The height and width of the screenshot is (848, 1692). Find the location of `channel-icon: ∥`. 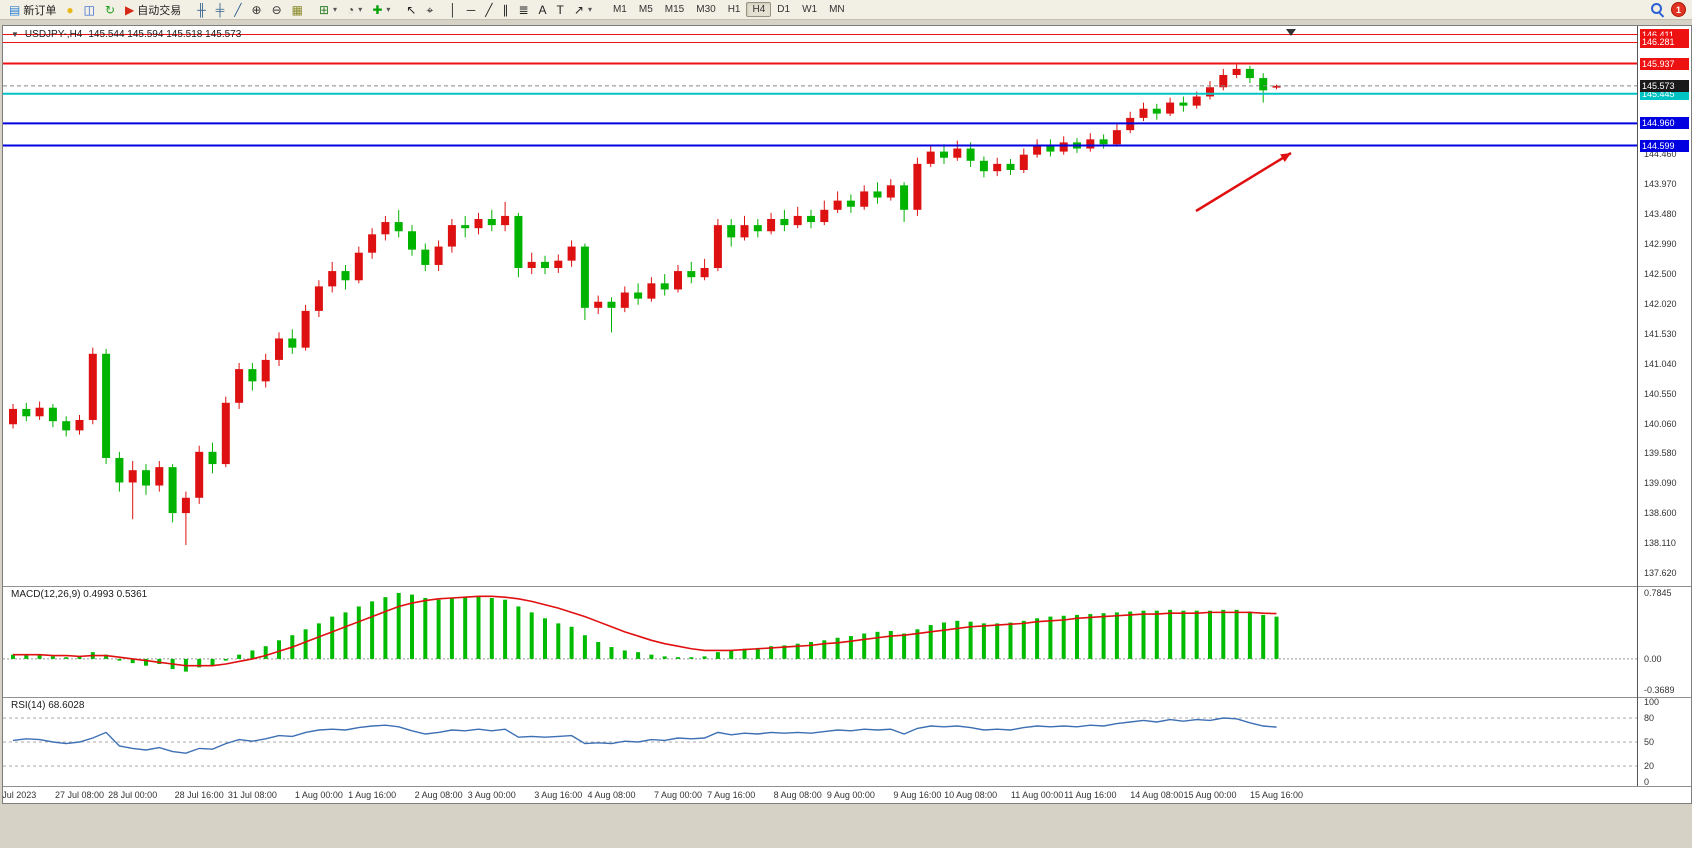

channel-icon: ∥ is located at coordinates (505, 9).